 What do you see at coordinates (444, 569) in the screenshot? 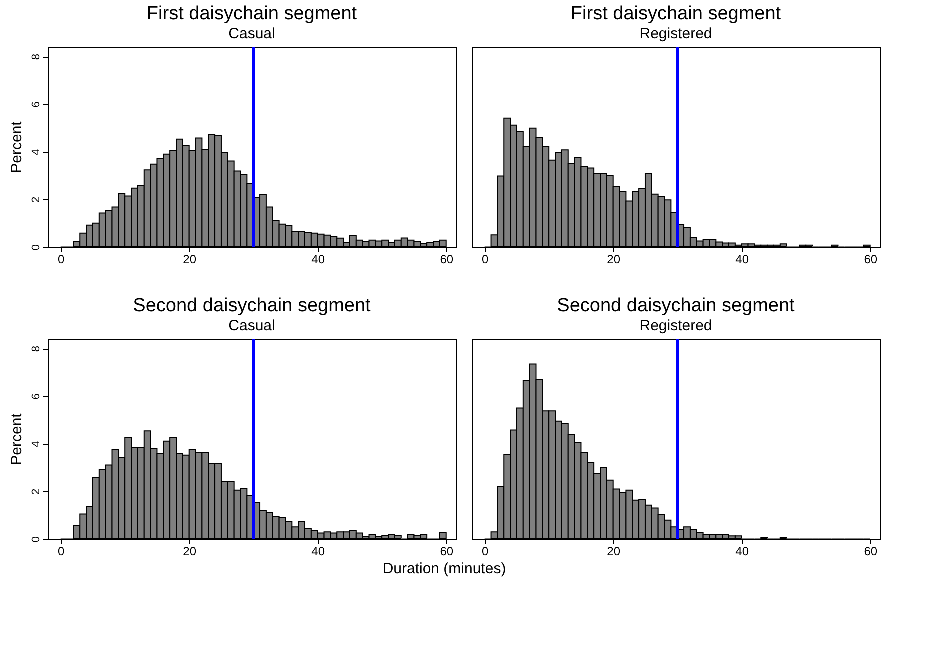
I see `x-axis-title: Duration (minutes)` at bounding box center [444, 569].